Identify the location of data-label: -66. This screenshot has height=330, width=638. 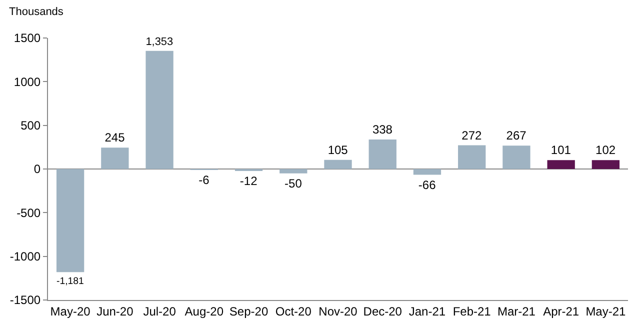
(427, 185).